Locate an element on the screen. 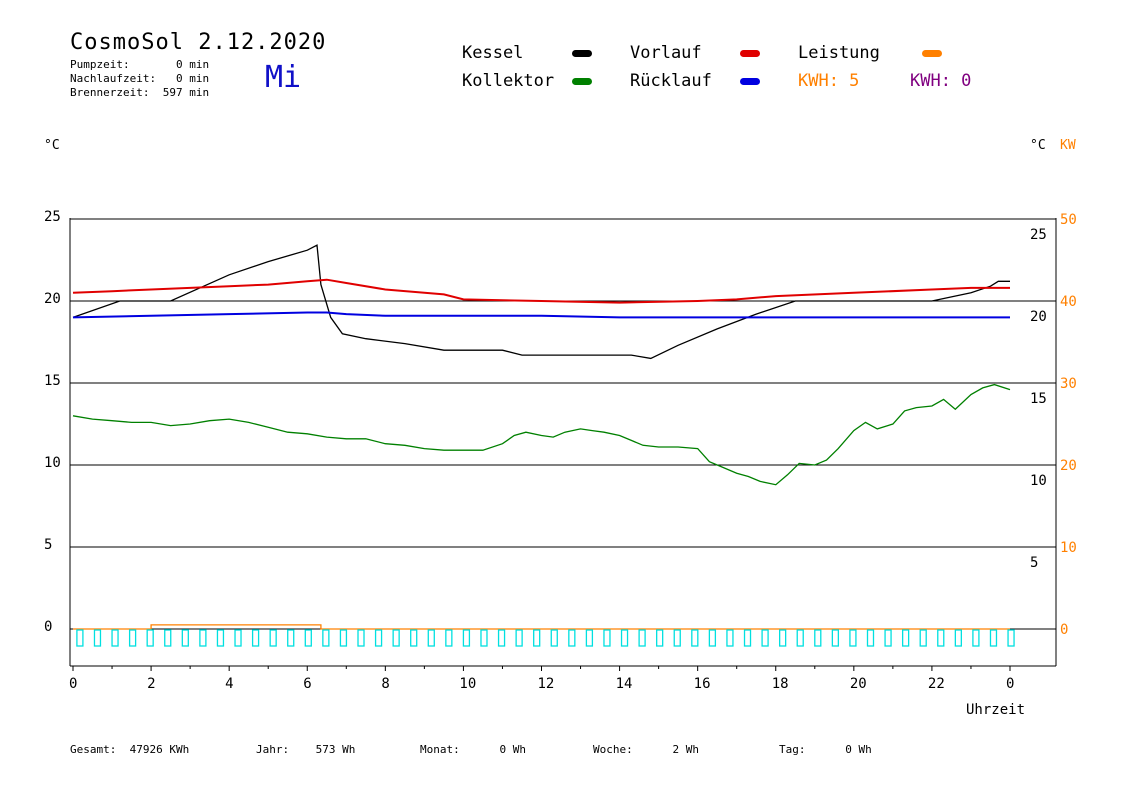 This screenshot has height=812, width=1148. y-tick-right-kw-10: 10 is located at coordinates (1068, 548).